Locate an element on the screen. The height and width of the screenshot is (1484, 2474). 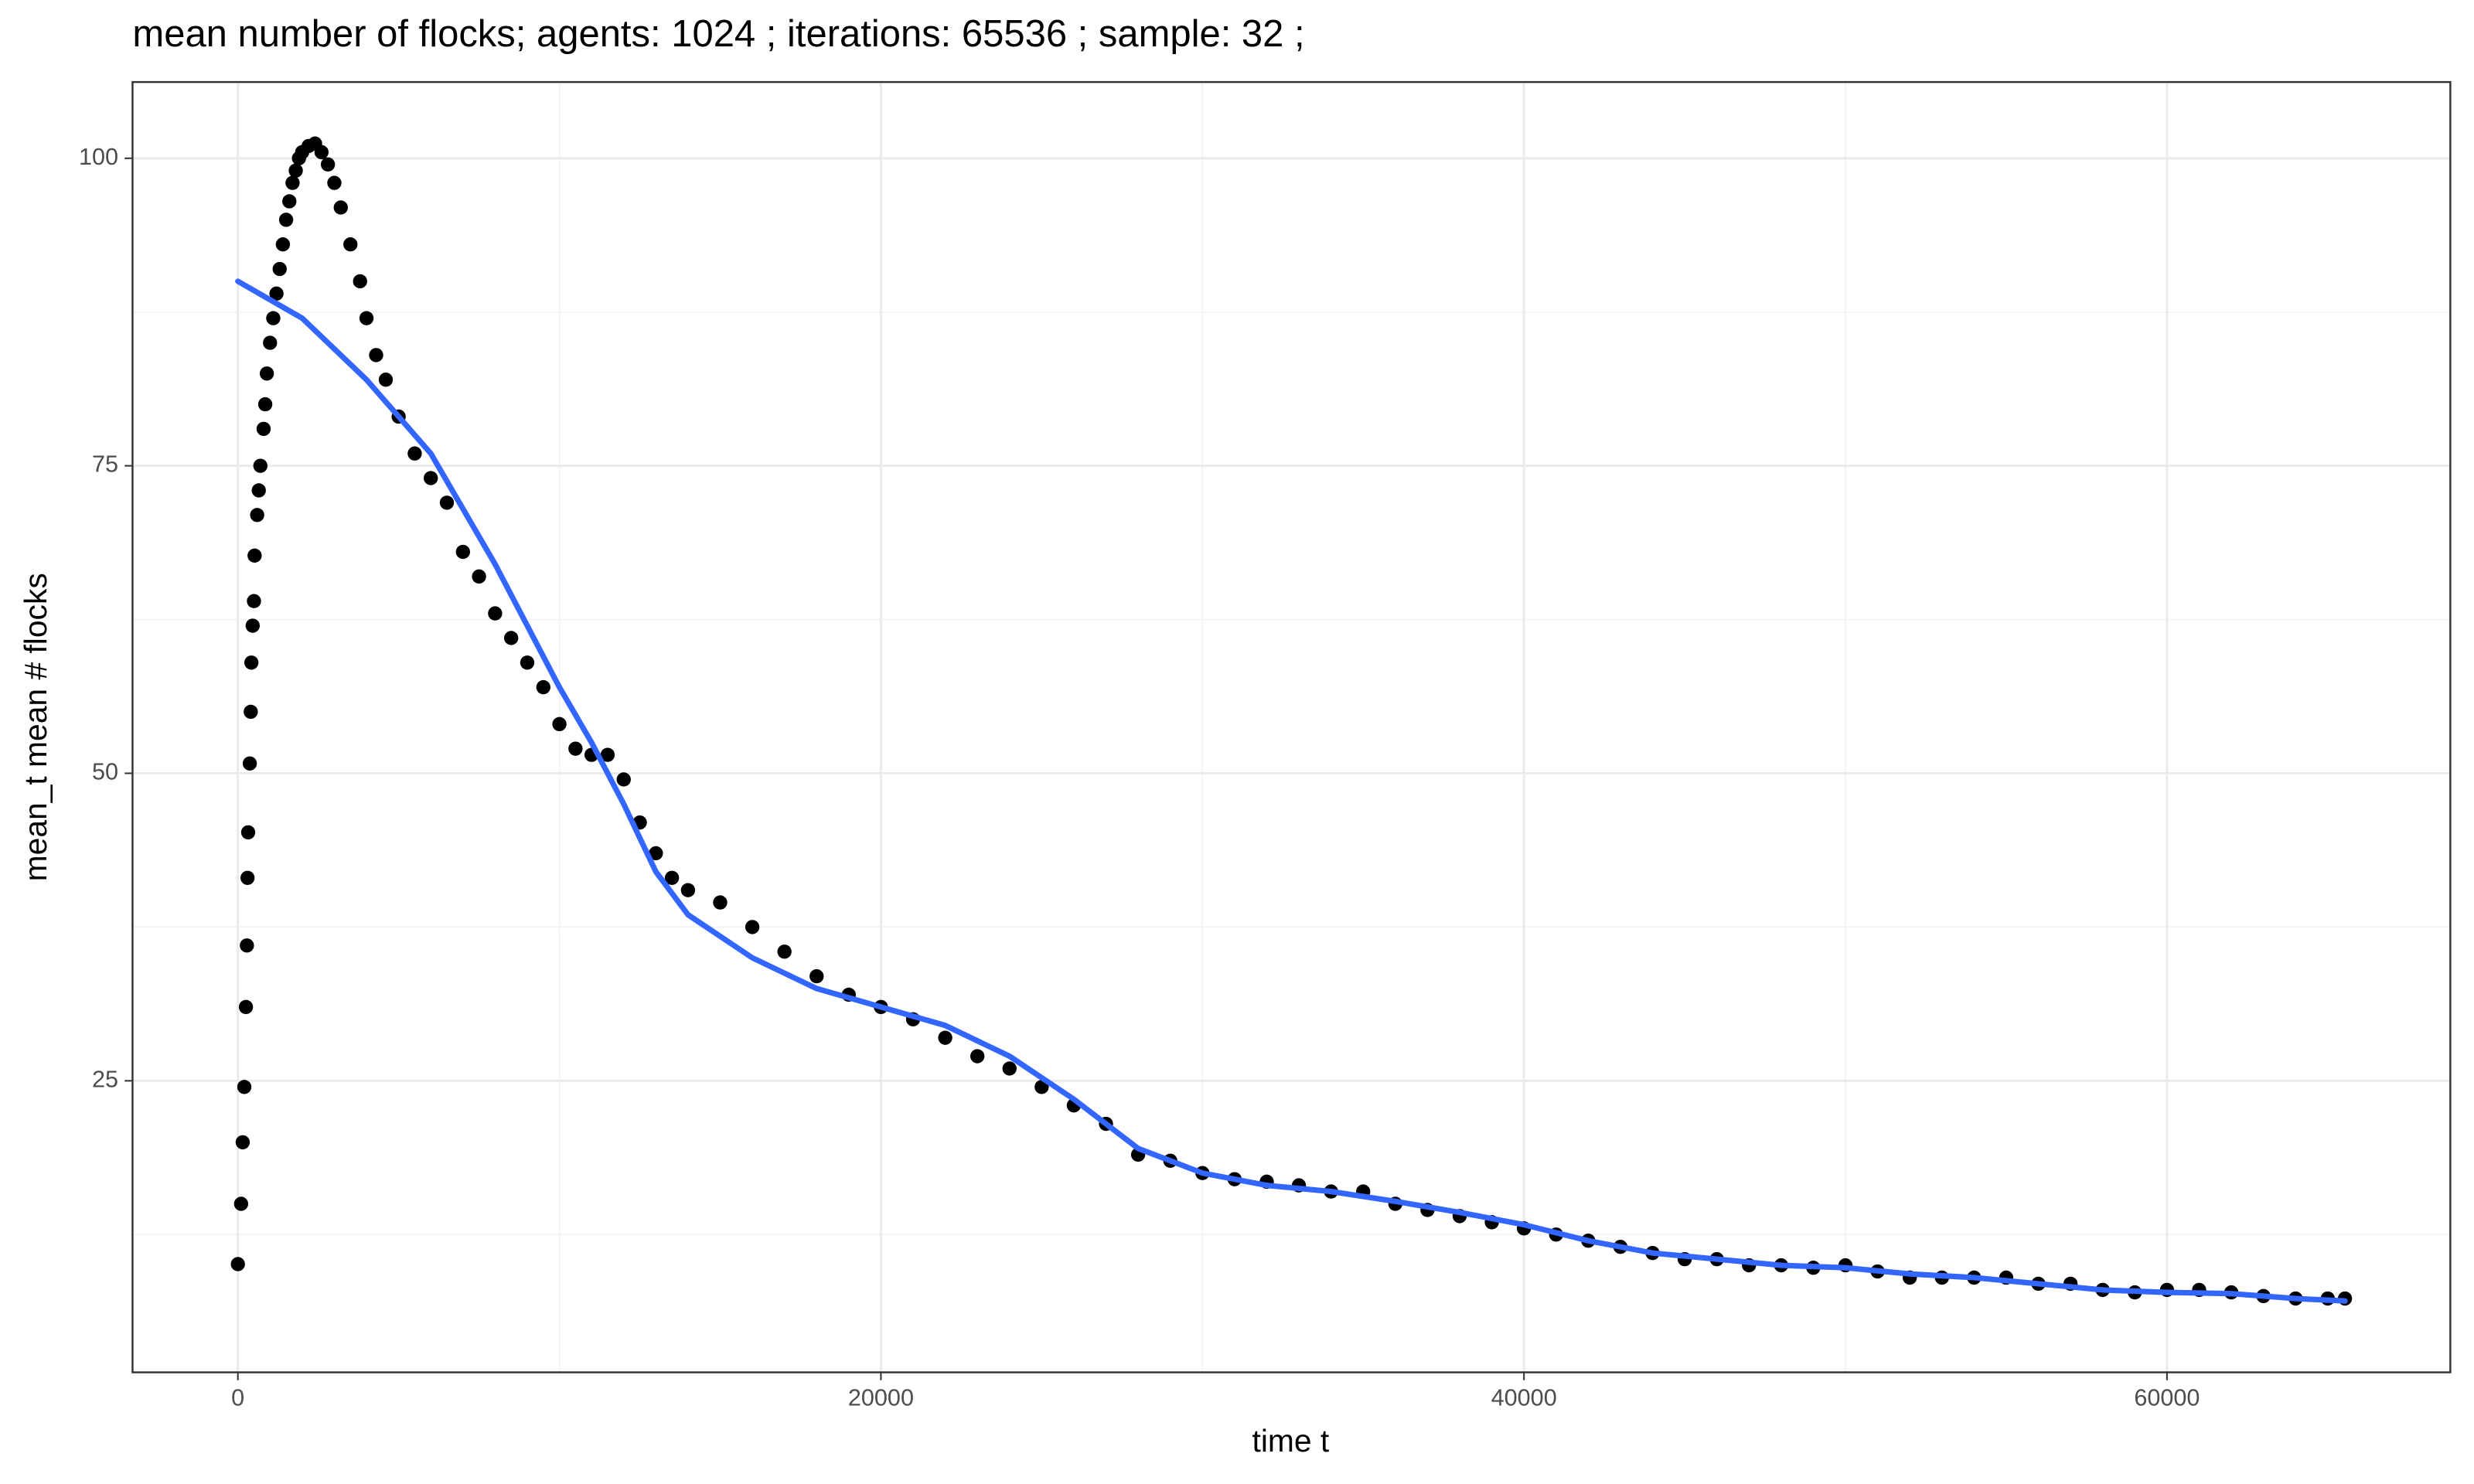
x-axis-title: time t is located at coordinates (1291, 1440).